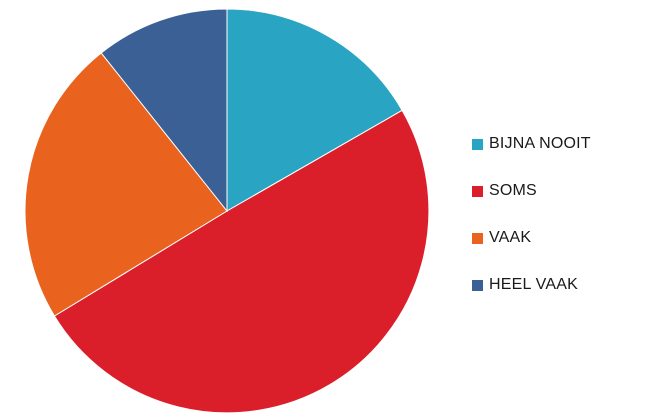 This screenshot has width=654, height=417. Describe the element at coordinates (513, 190) in the screenshot. I see `legend-label-soms: SOMS` at that location.